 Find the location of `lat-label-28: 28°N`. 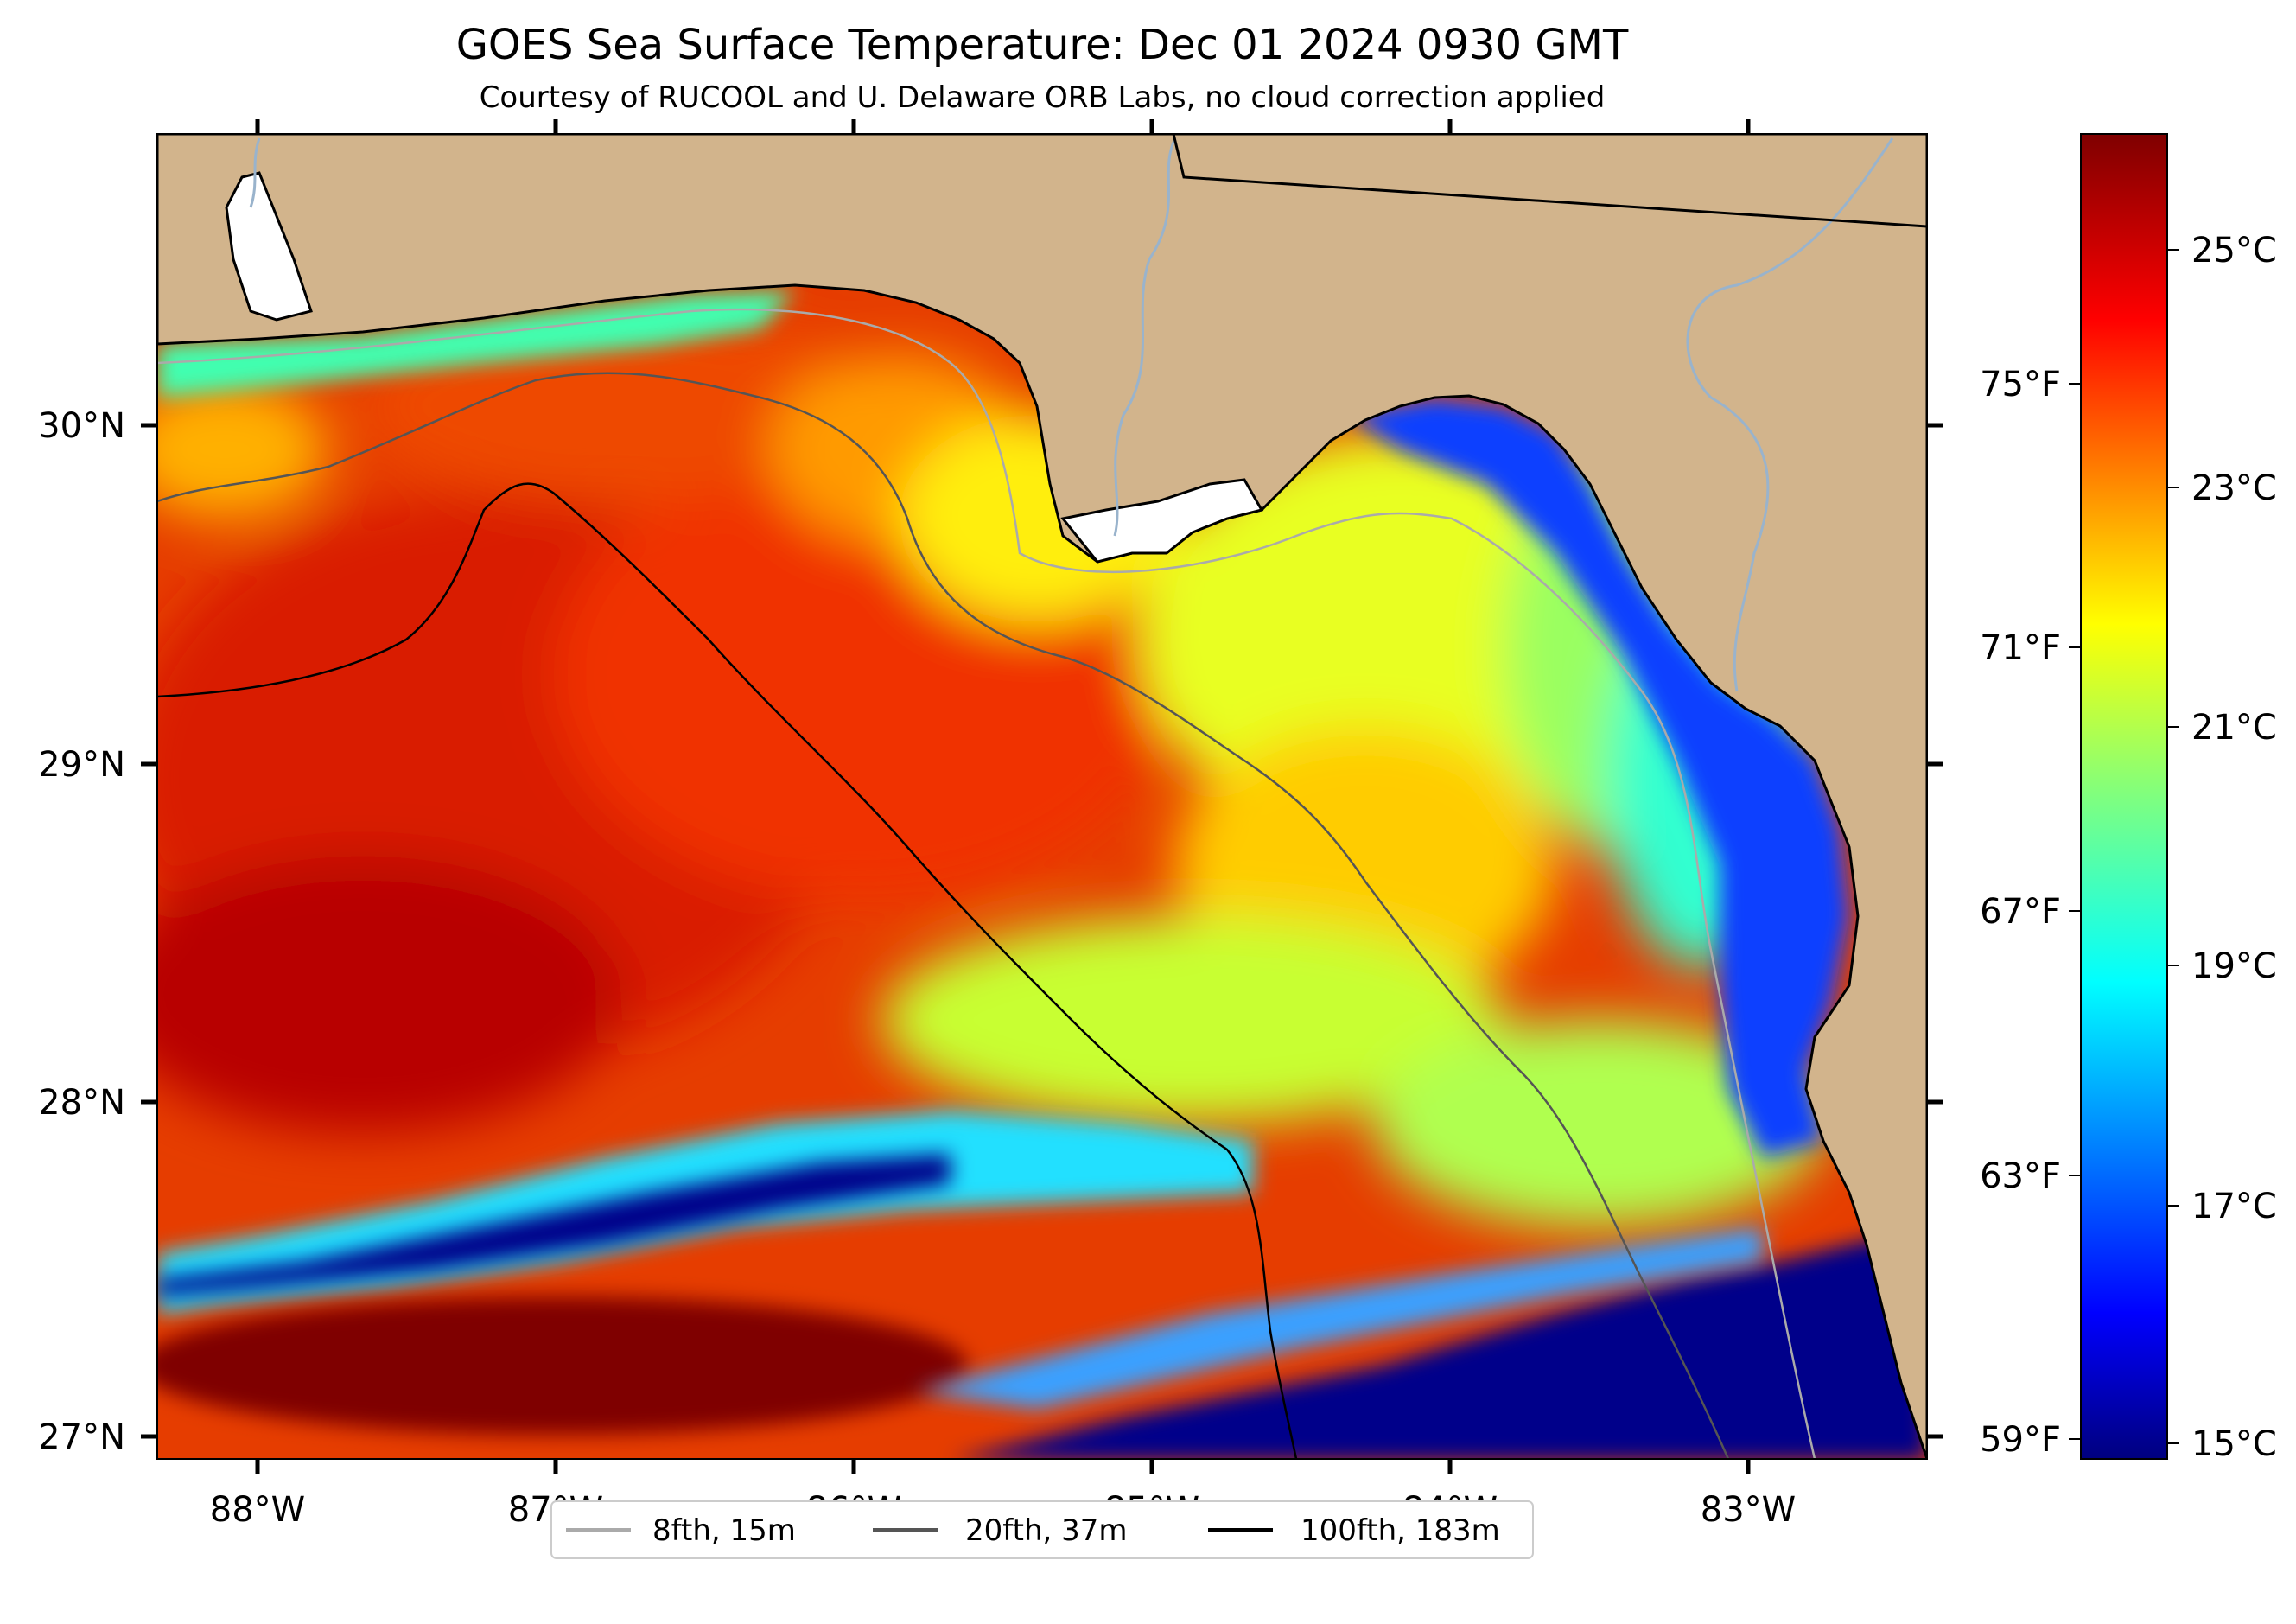

lat-label-28: 28°N is located at coordinates (81, 1103).